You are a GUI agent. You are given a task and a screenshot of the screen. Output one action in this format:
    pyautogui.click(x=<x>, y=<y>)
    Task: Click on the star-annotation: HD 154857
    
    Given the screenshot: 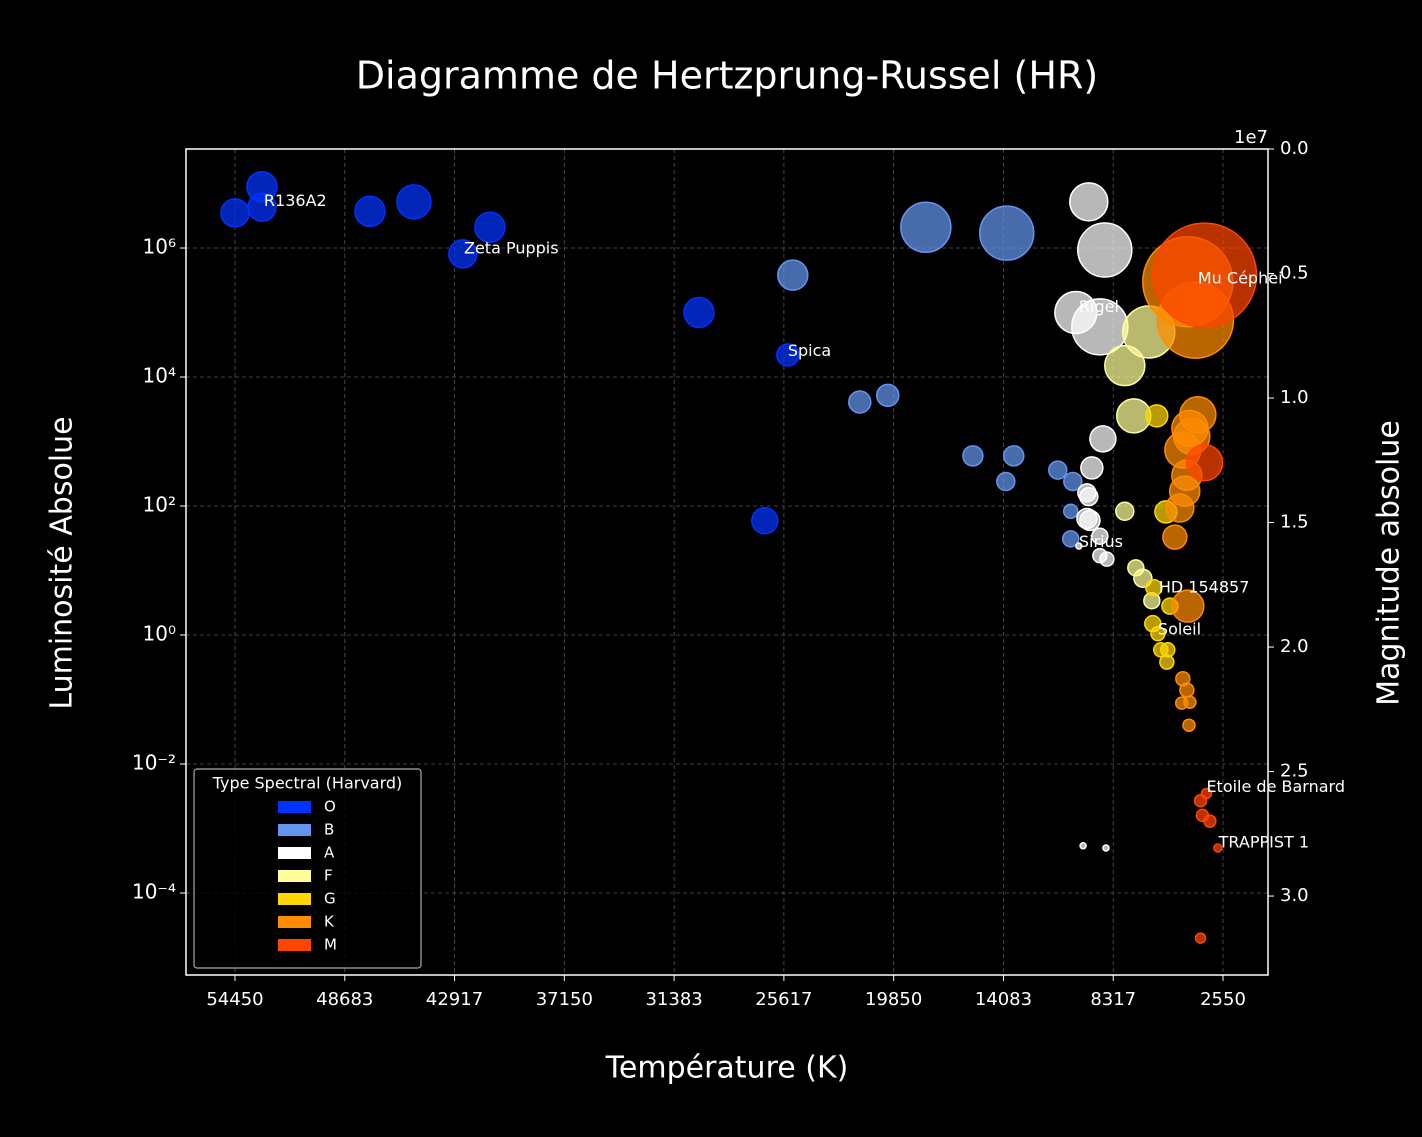 What is the action you would take?
    pyautogui.click(x=1204, y=586)
    